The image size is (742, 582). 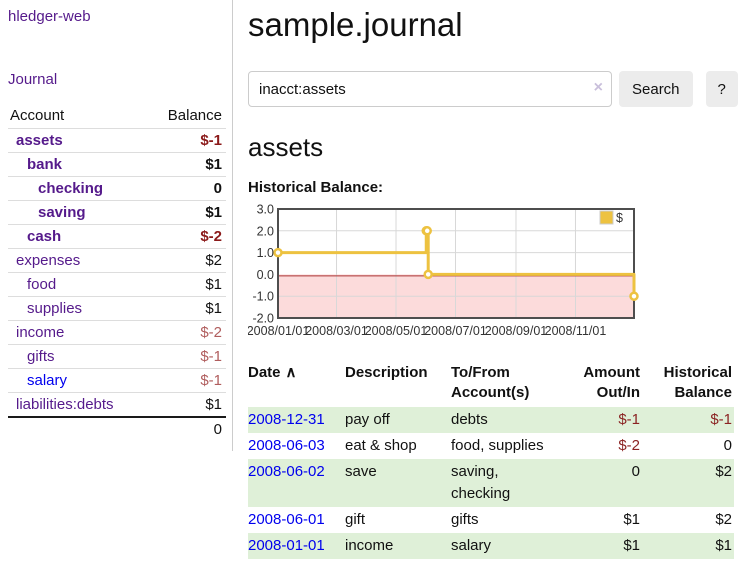 I want to click on register-accounts: salary, so click(x=471, y=545).